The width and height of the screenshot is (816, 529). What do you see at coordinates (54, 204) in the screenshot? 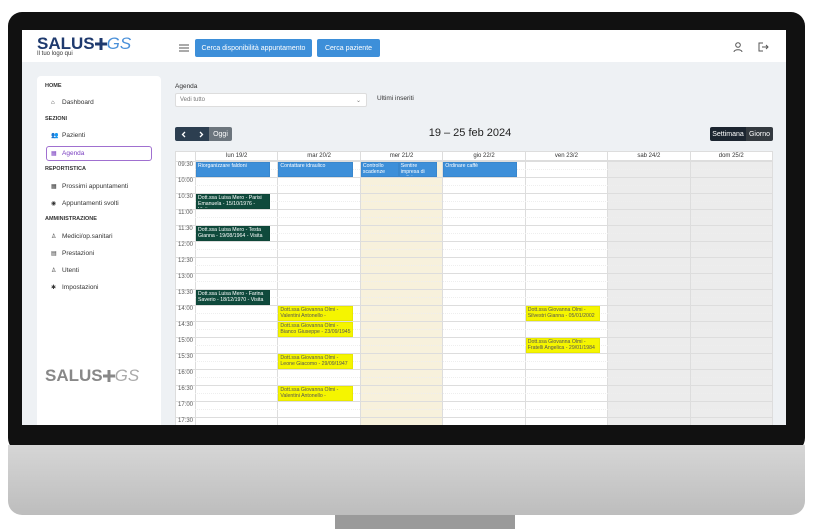
I see `sidebar-icon: ◉` at bounding box center [54, 204].